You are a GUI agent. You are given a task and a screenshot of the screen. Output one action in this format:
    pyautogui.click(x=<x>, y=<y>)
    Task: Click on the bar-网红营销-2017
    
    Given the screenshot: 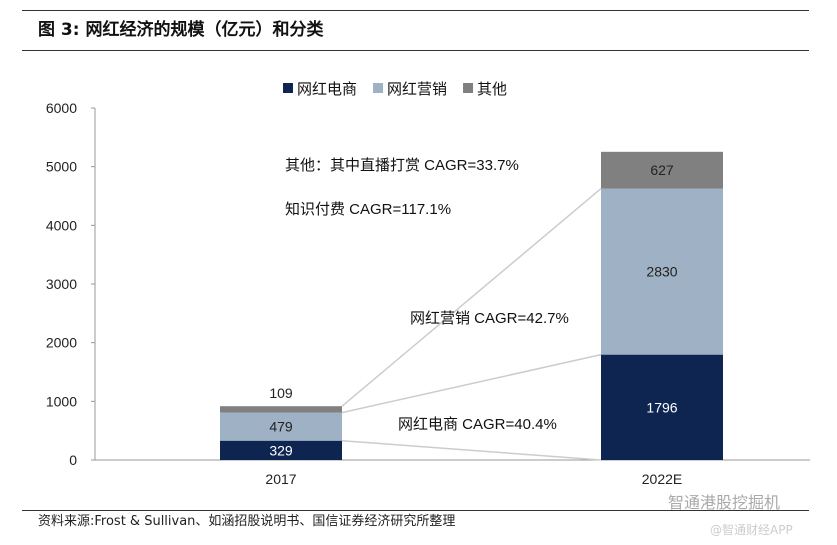 What is the action you would take?
    pyautogui.click(x=281, y=426)
    